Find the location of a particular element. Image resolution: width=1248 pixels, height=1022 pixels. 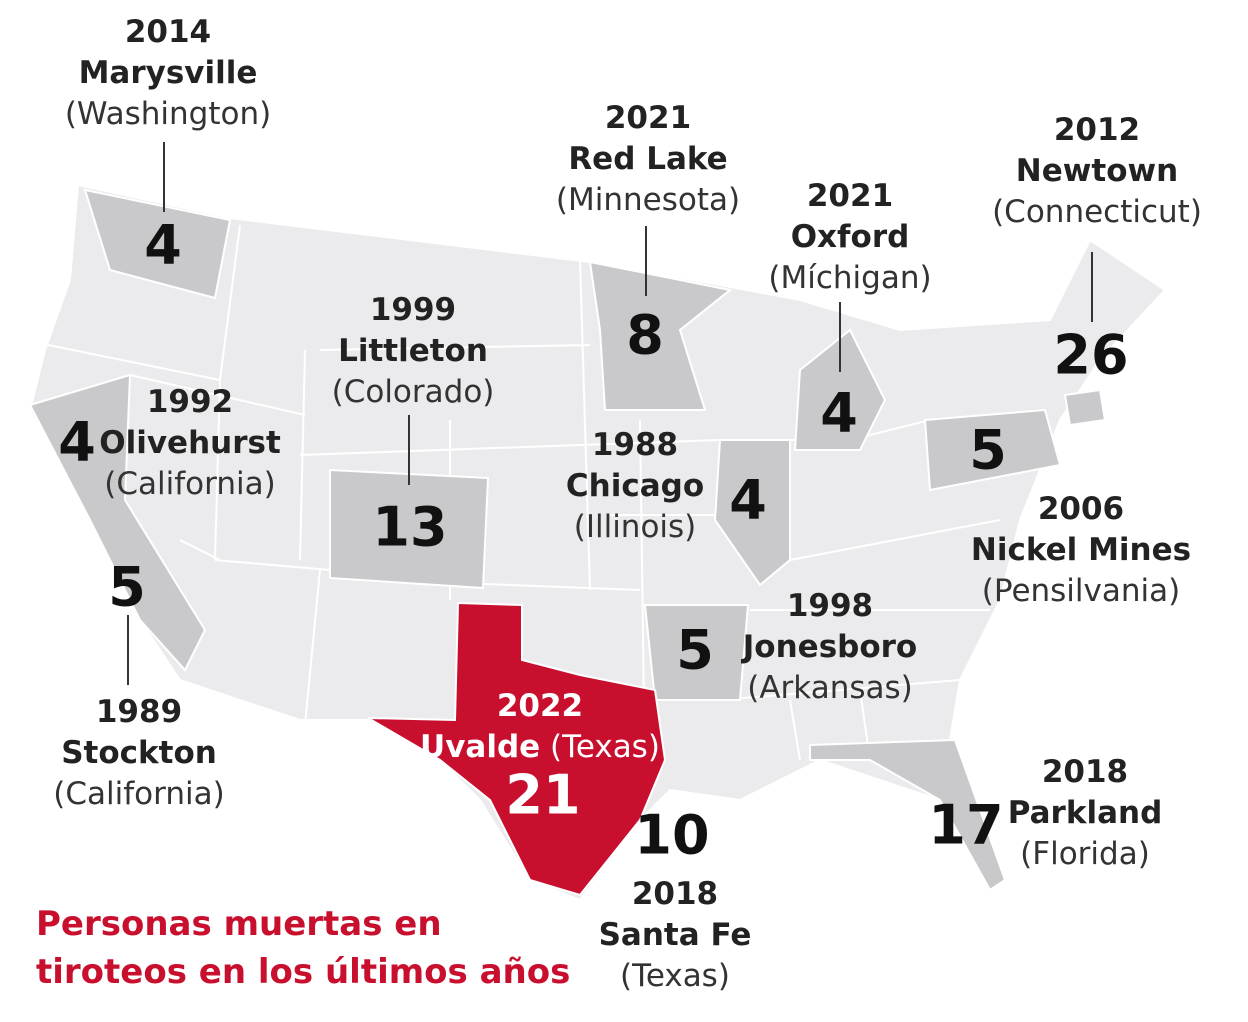

label-santa-fe: 2018 Santa Fe (Texas) is located at coordinates (675, 935).